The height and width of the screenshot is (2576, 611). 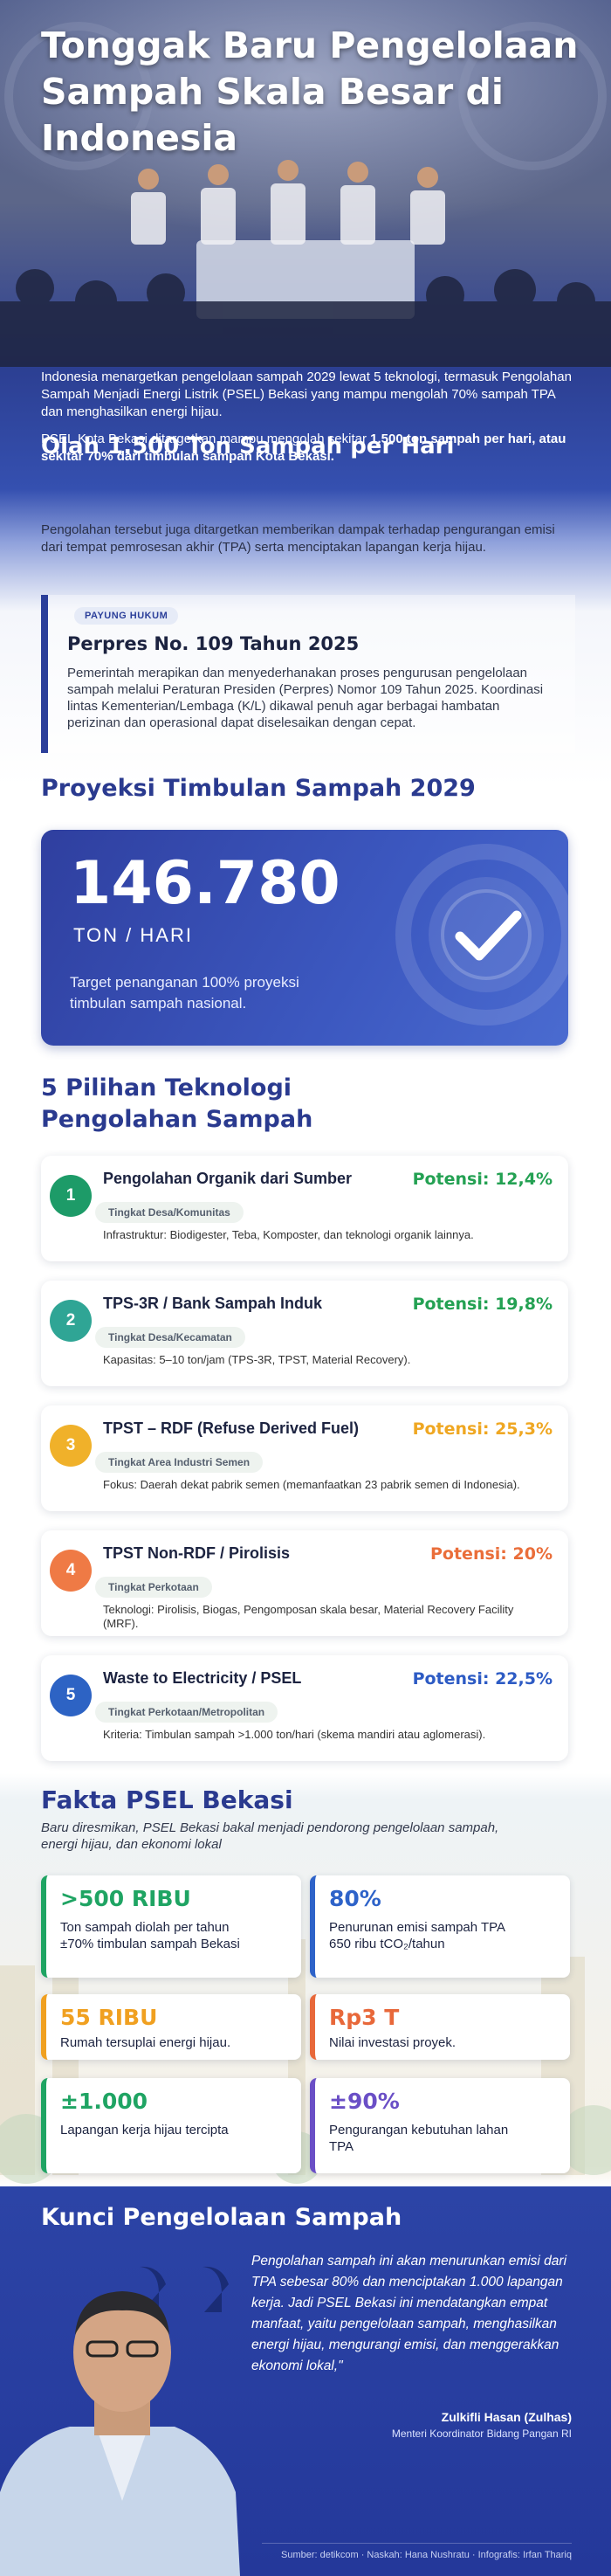 I want to click on technology-level: Tingkat Desa/Kecamatan, so click(x=170, y=1337).